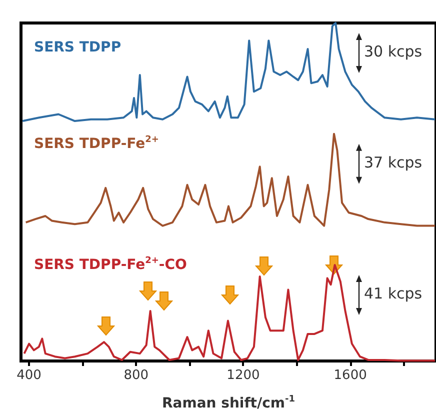  What do you see at coordinates (29, 375) in the screenshot?
I see `x-tick-label: 400` at bounding box center [29, 375].